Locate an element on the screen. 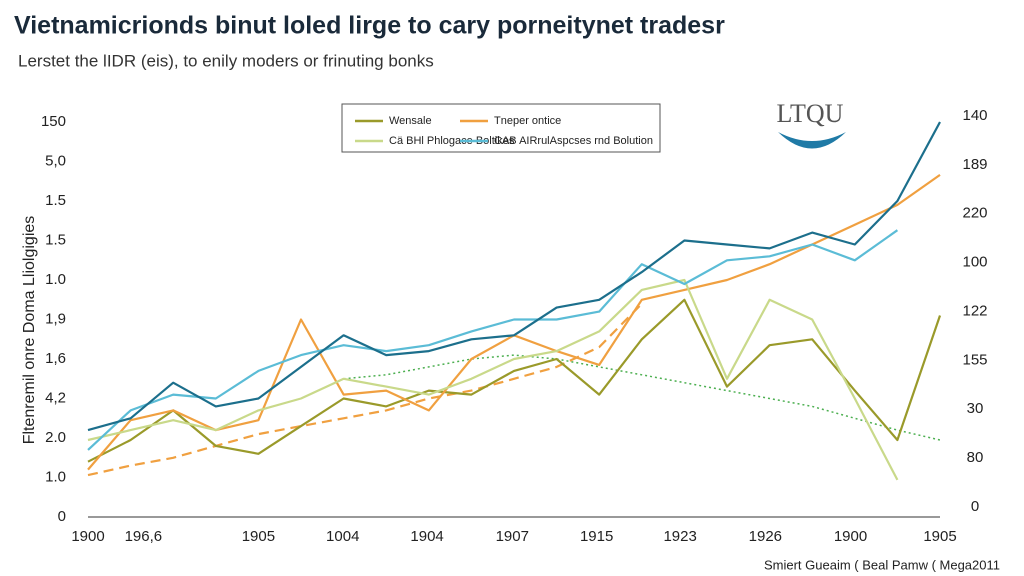 The image size is (1024, 576). legend-label: Cä BHl Phlogace Boltikes is located at coordinates (452, 141).